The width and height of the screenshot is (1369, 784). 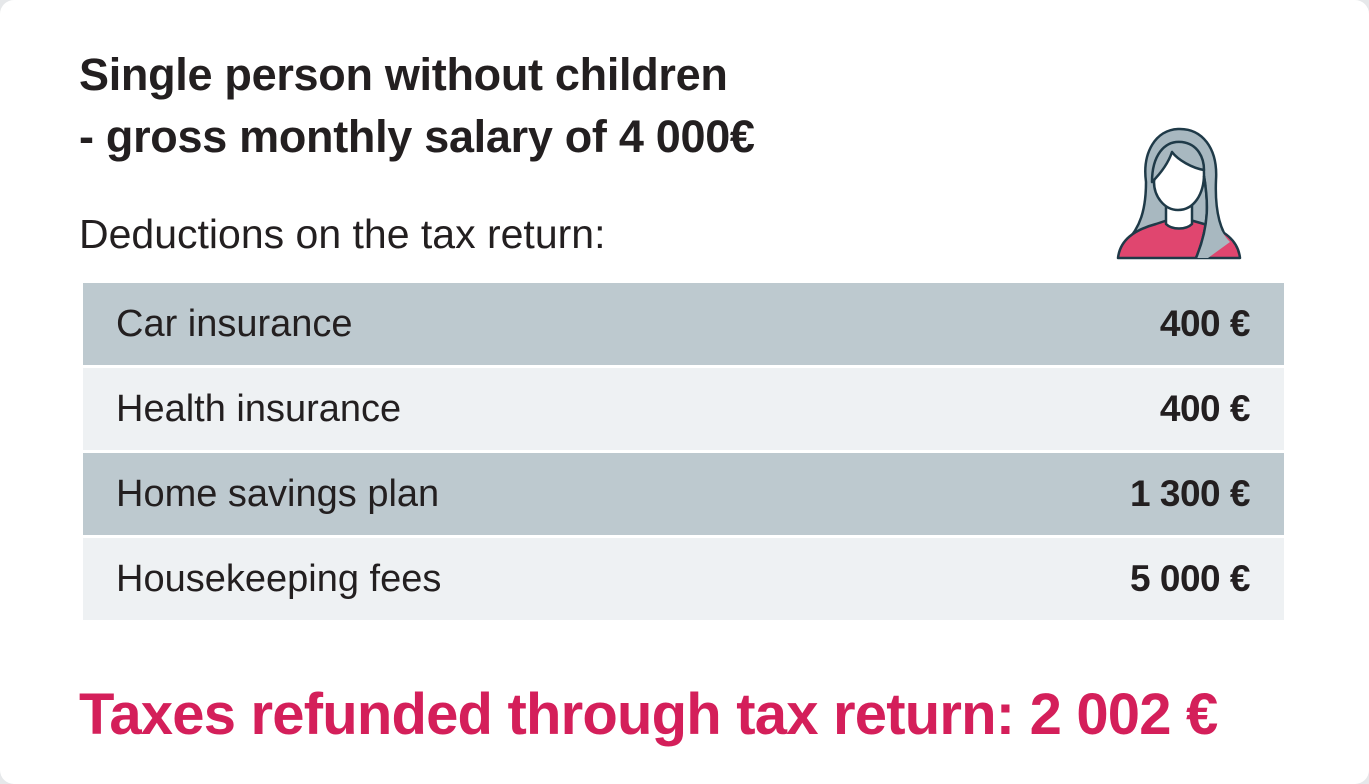 I want to click on deduction-label: Health insurance, so click(x=259, y=408).